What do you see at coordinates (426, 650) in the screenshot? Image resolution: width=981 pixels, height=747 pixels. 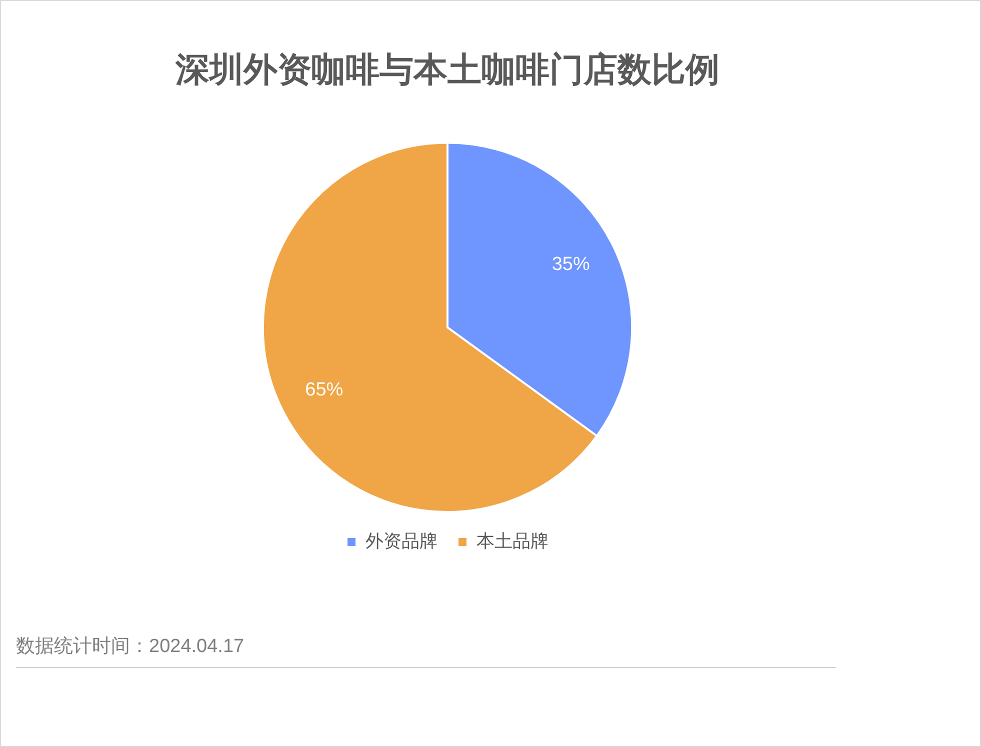 I see `text: 数据统计时间：2024.04.17` at bounding box center [426, 650].